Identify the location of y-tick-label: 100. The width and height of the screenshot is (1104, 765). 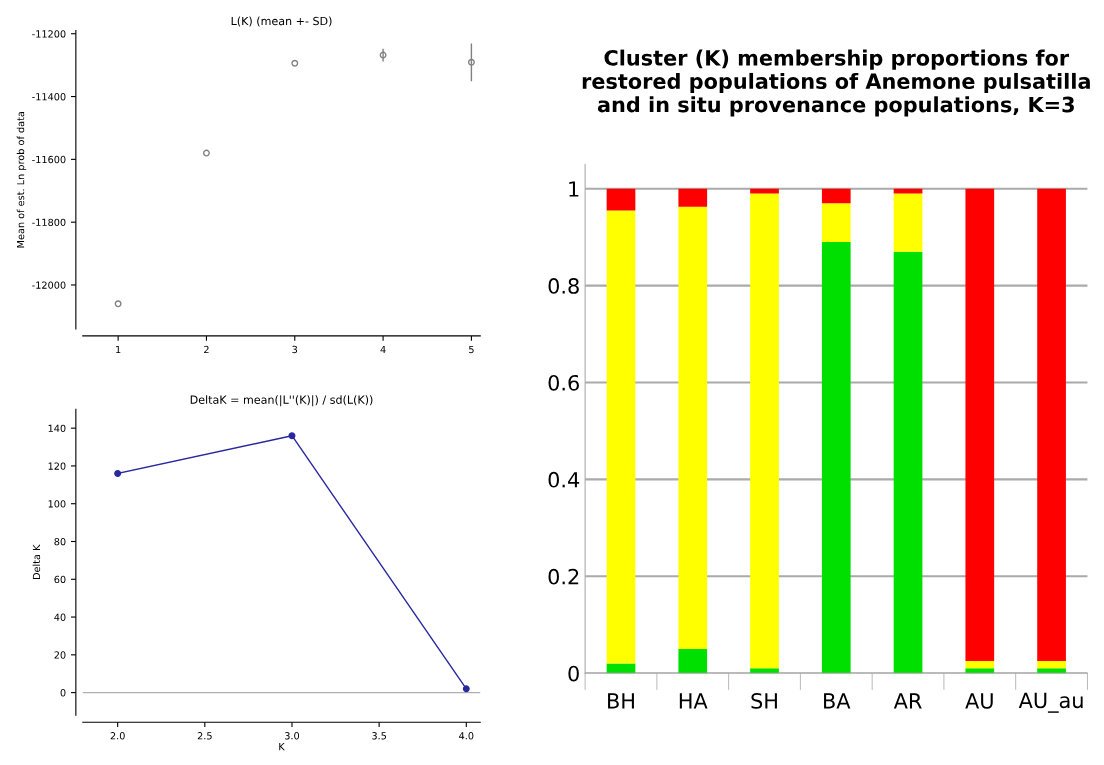
(57, 504).